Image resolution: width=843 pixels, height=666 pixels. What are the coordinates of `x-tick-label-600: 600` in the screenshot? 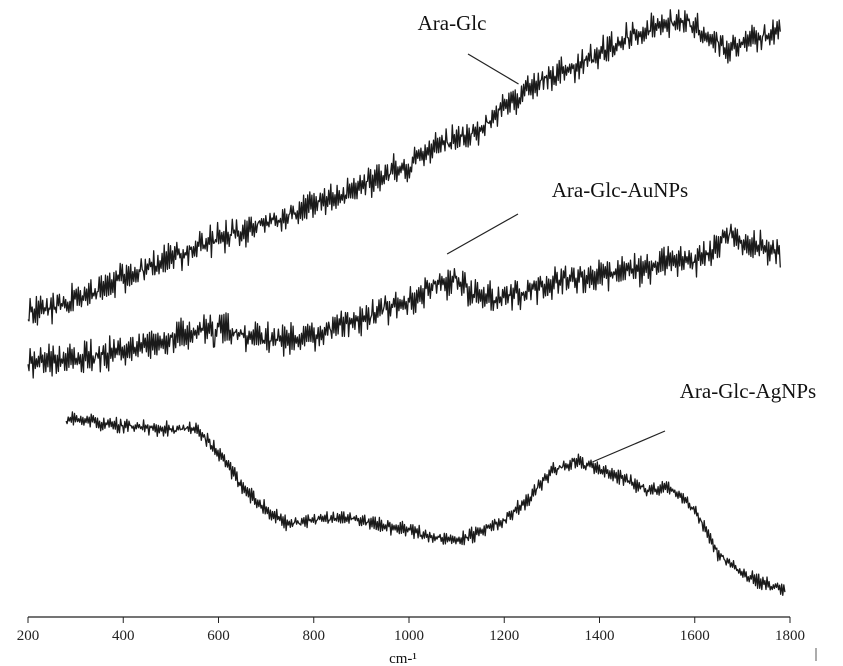 It's located at (218, 636).